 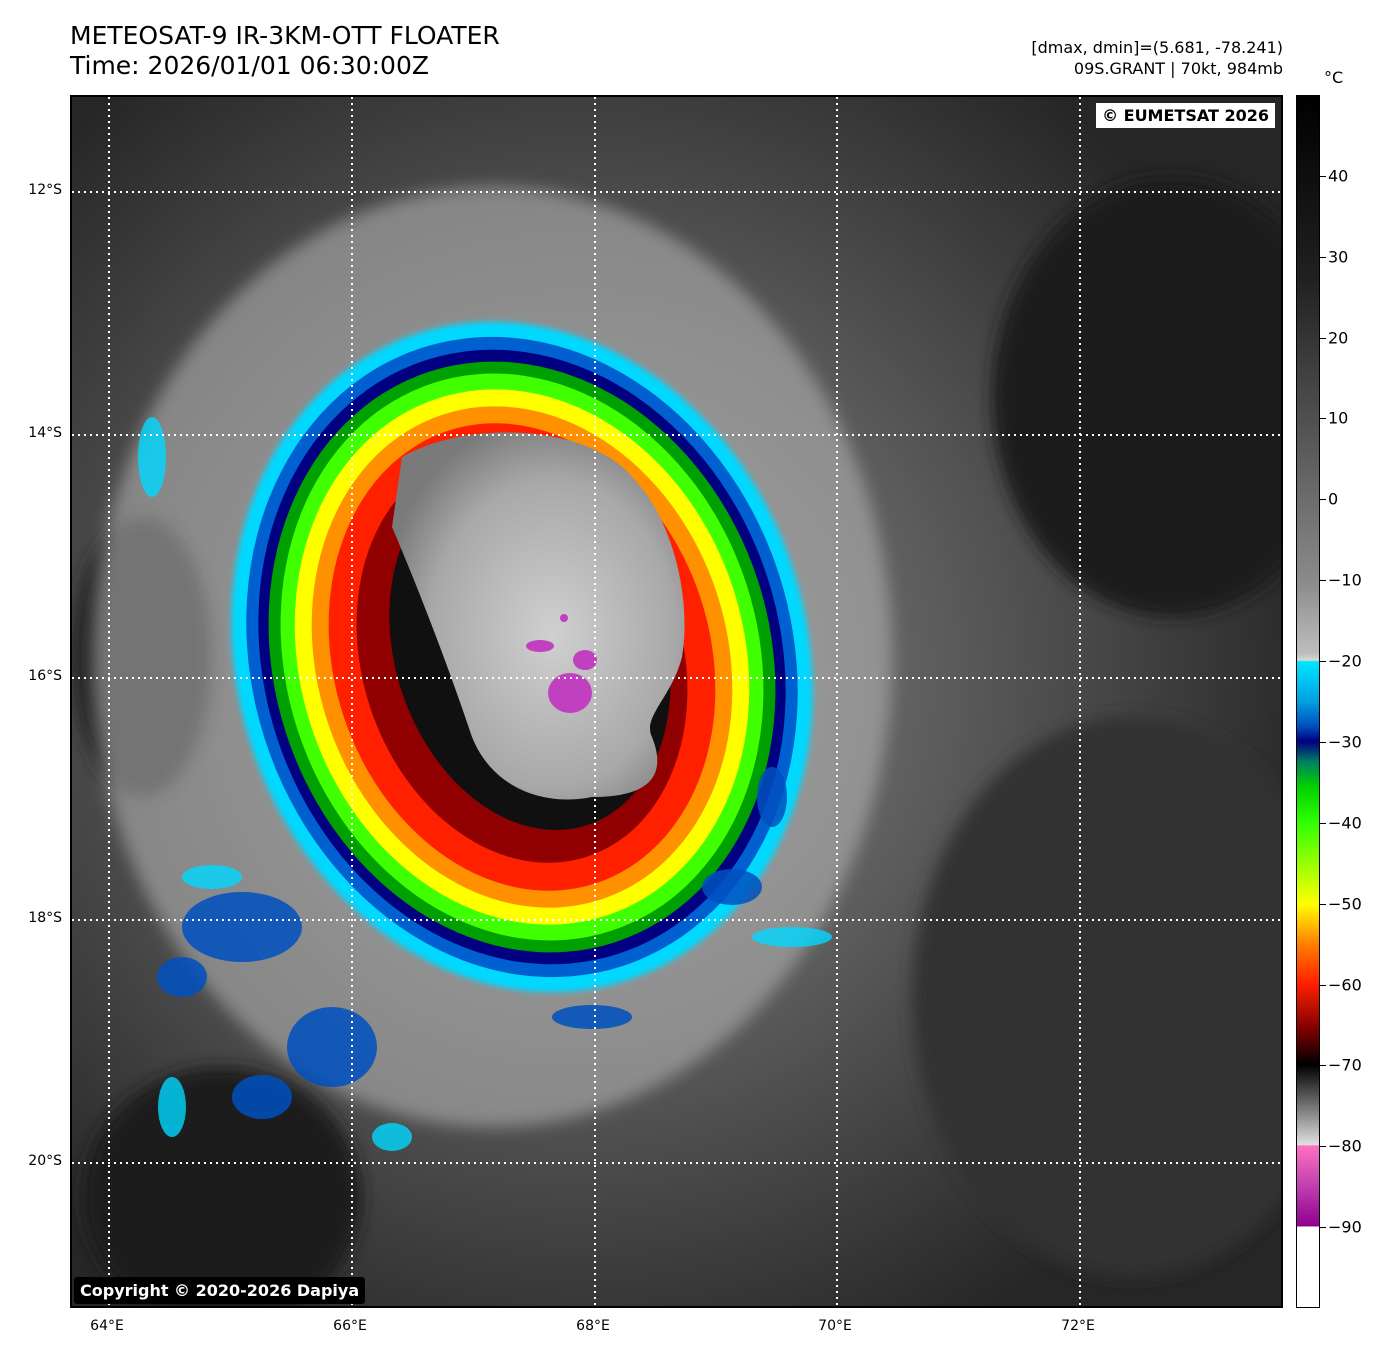 I want to click on colorbar-tick-label: −20, so click(x=1345, y=661).